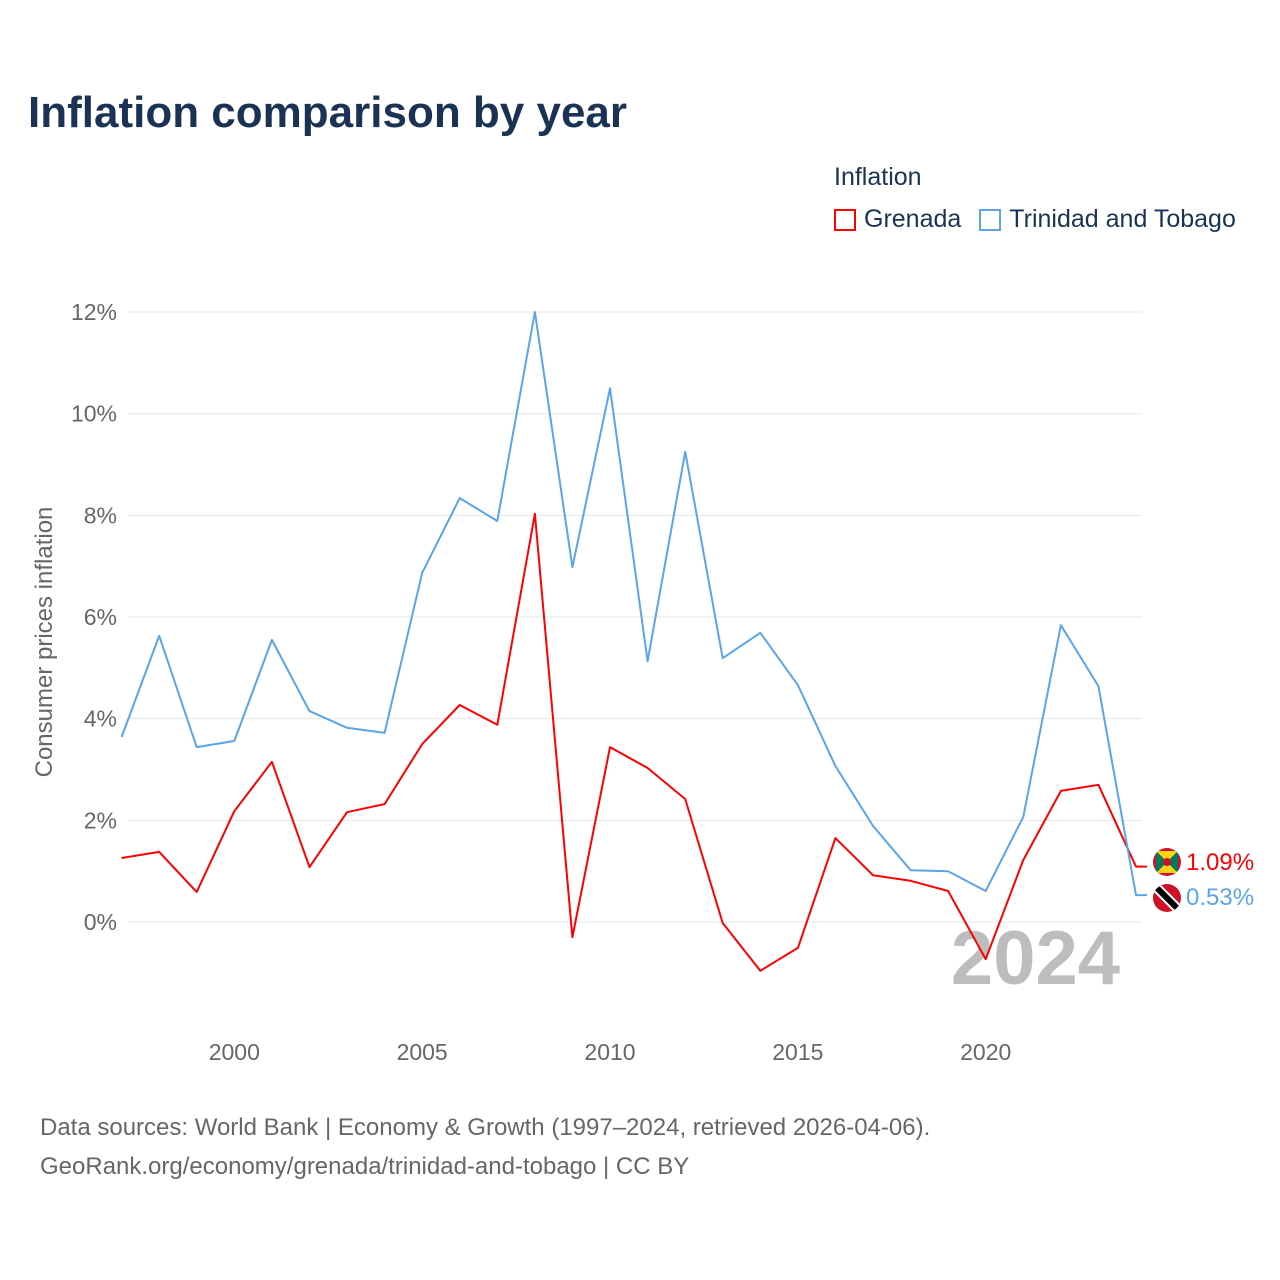 This screenshot has height=1280, width=1280. Describe the element at coordinates (1167, 898) in the screenshot. I see `trinidad-flag-icon` at that location.